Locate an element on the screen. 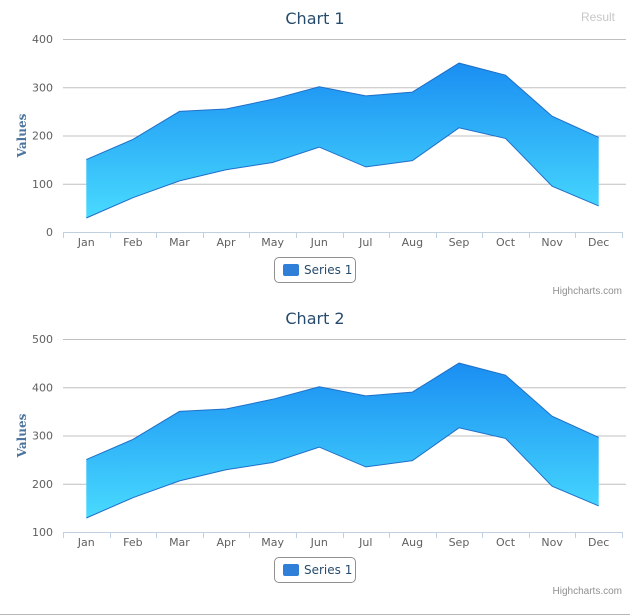 The height and width of the screenshot is (615, 630). chart-2-x-tick-label: Aug is located at coordinates (412, 542).